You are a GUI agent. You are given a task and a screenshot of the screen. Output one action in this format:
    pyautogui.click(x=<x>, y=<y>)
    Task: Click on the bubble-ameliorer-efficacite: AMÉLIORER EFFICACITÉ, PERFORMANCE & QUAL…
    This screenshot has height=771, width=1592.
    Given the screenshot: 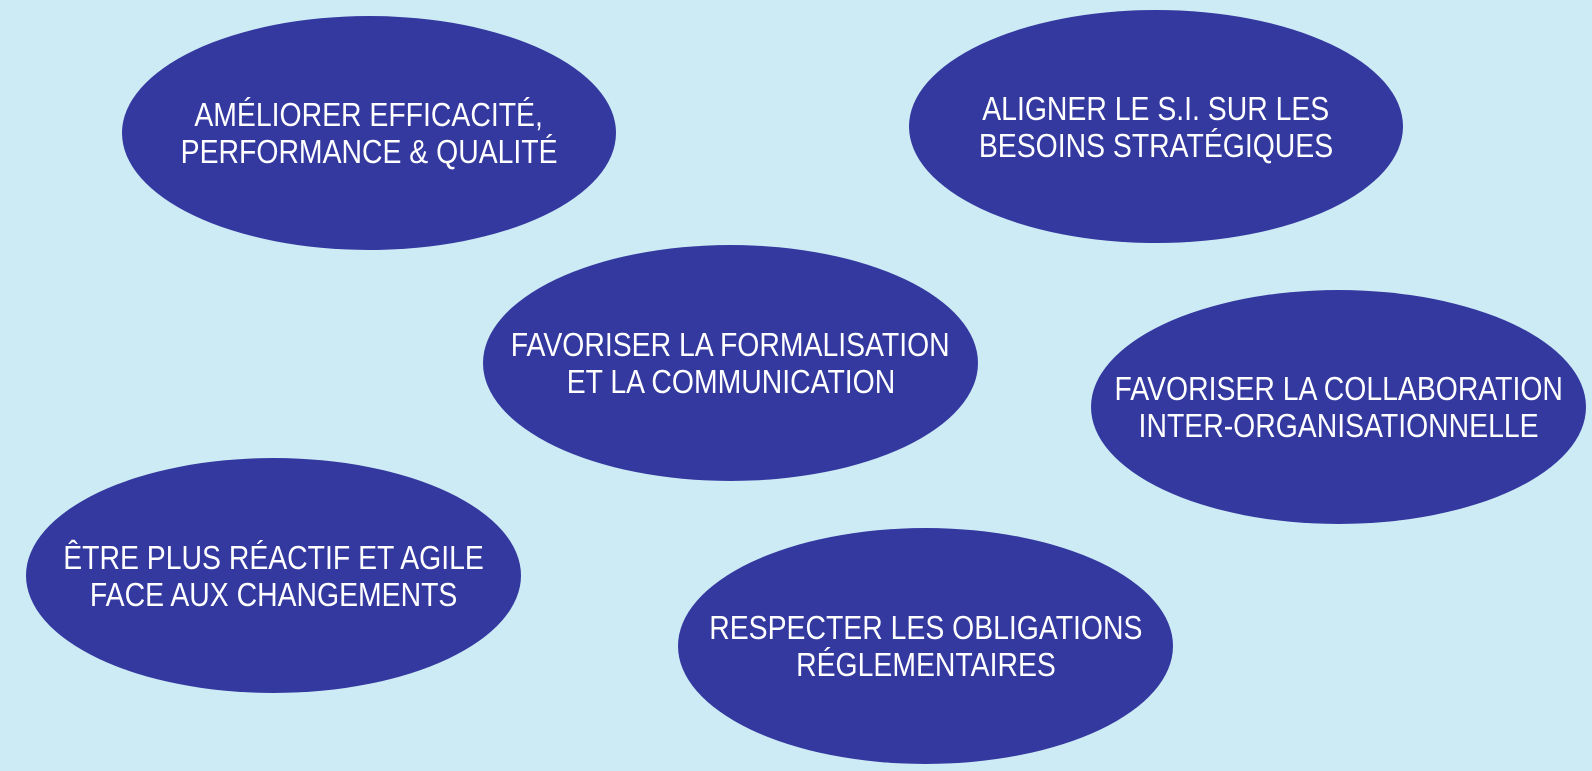 What is the action you would take?
    pyautogui.click(x=369, y=133)
    